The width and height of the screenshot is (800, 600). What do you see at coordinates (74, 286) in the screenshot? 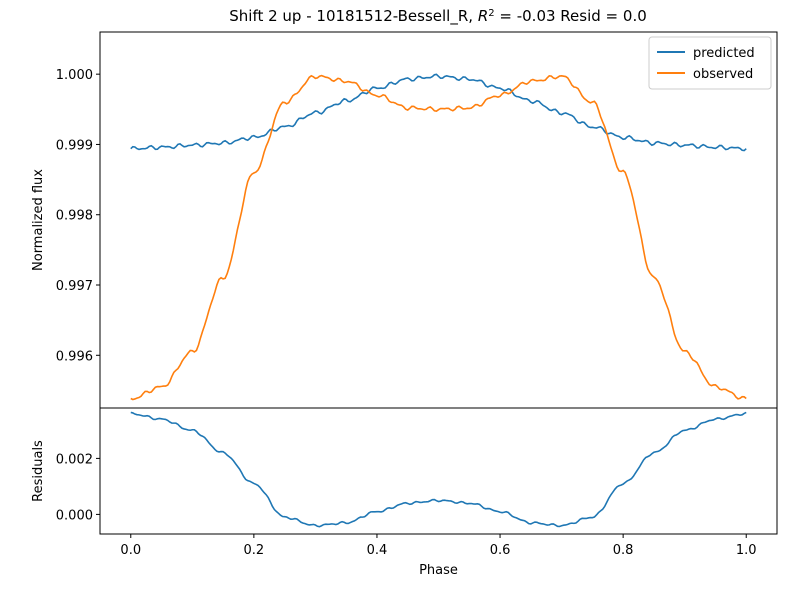
I see `flux-ytick-label: 0.997` at bounding box center [74, 286].